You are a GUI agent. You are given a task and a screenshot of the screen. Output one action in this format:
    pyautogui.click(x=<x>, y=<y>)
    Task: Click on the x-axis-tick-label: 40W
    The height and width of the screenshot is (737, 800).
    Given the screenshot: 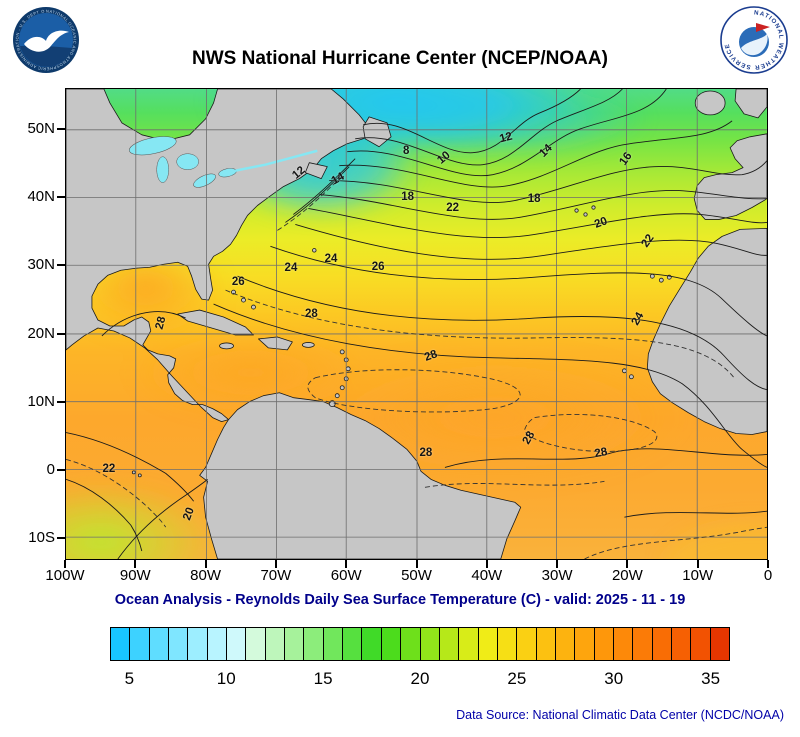 What is the action you would take?
    pyautogui.click(x=487, y=575)
    